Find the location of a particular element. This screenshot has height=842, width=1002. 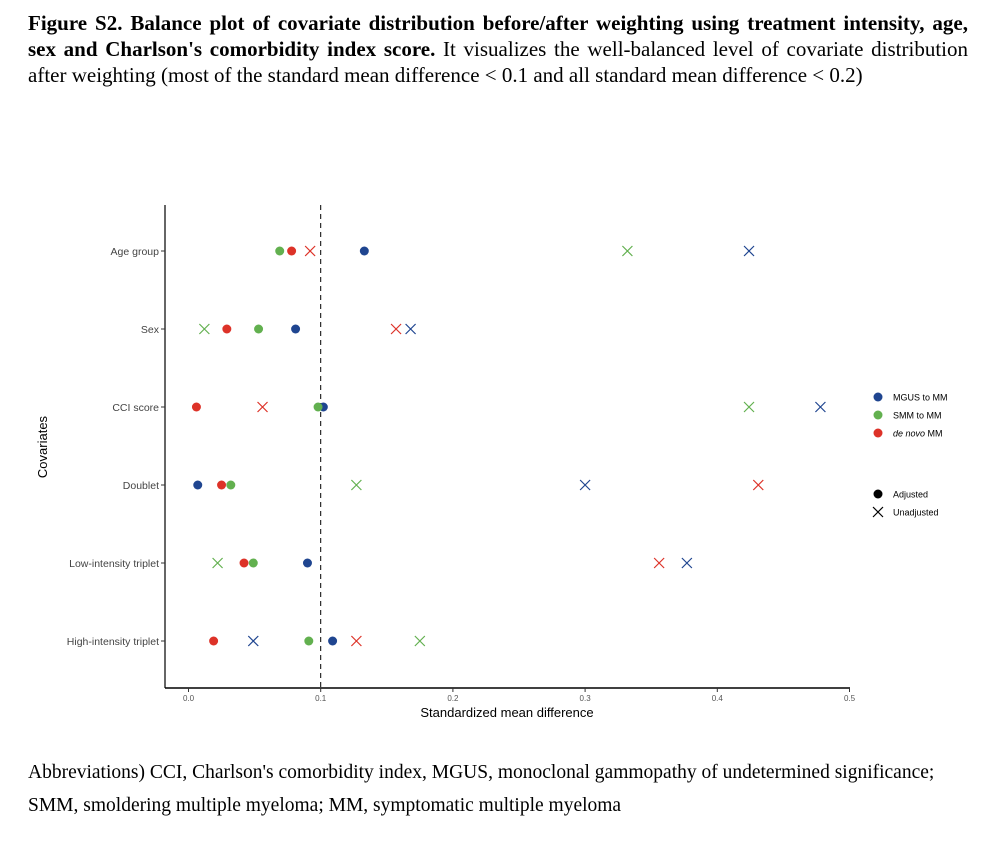

legend-label: MGUS to MM is located at coordinates (920, 398).